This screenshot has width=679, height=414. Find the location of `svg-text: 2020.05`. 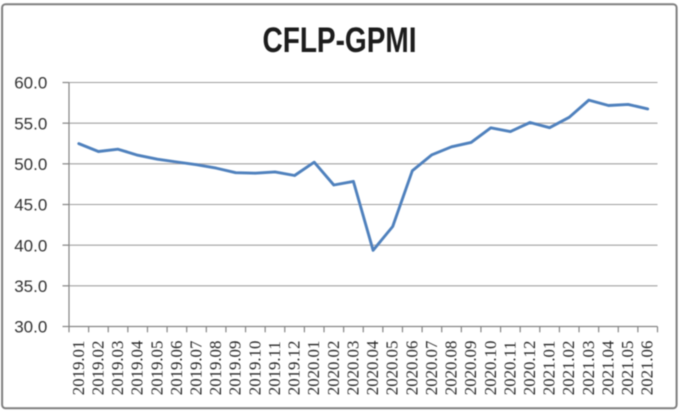

svg-text: 2020.05 is located at coordinates (392, 368).